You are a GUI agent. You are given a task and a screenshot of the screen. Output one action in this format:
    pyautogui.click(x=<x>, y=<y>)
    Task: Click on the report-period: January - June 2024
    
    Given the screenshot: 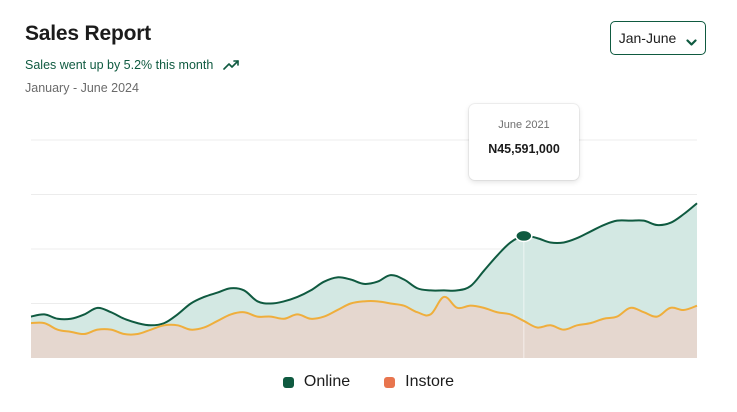 What is the action you would take?
    pyautogui.click(x=82, y=88)
    